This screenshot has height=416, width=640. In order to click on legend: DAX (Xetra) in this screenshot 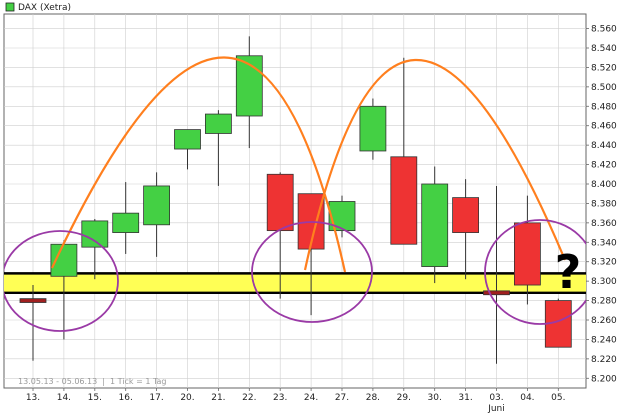, I will do `click(38, 7)`.